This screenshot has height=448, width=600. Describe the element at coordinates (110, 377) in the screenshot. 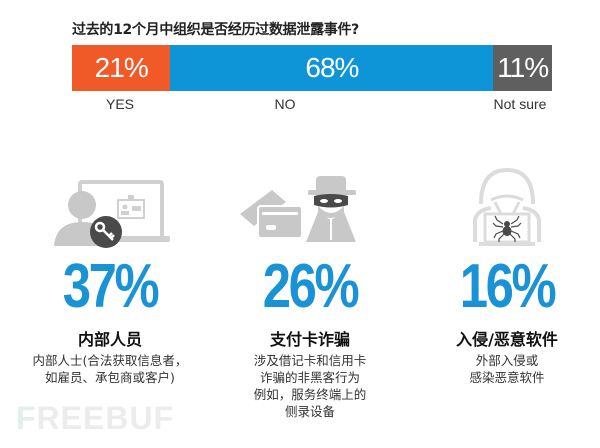

I see `description-line: 如雇员、承包商或客户)` at that location.